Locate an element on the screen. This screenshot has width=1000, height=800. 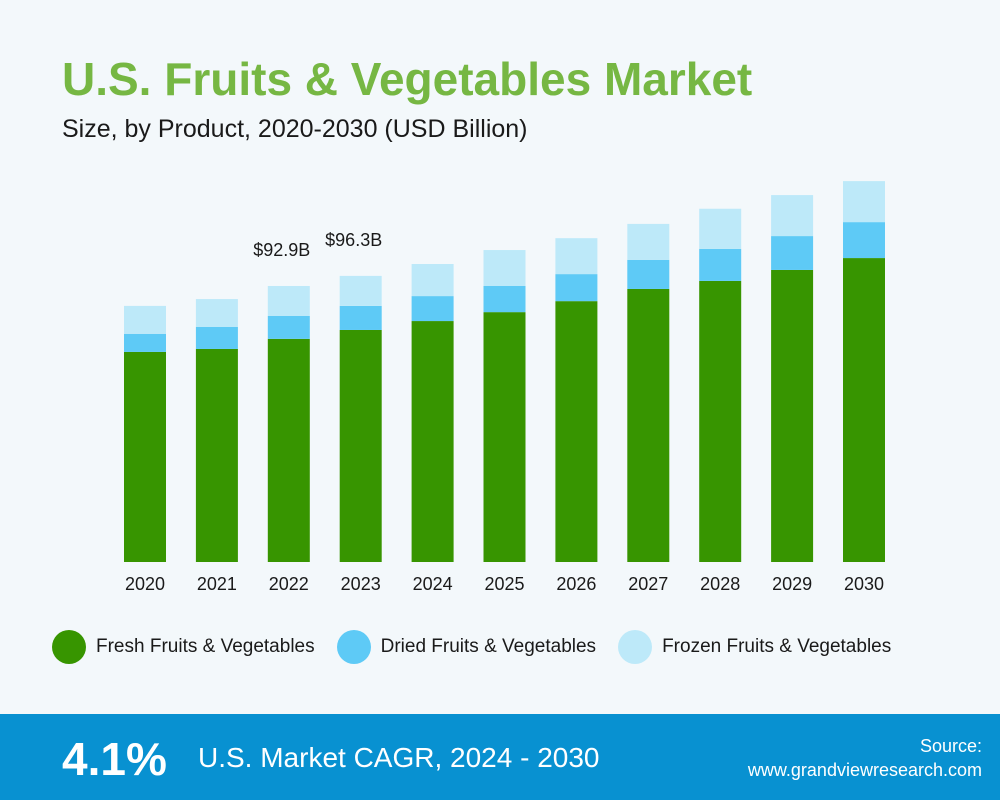
bar-segment-dried-2029 is located at coordinates (792, 253).